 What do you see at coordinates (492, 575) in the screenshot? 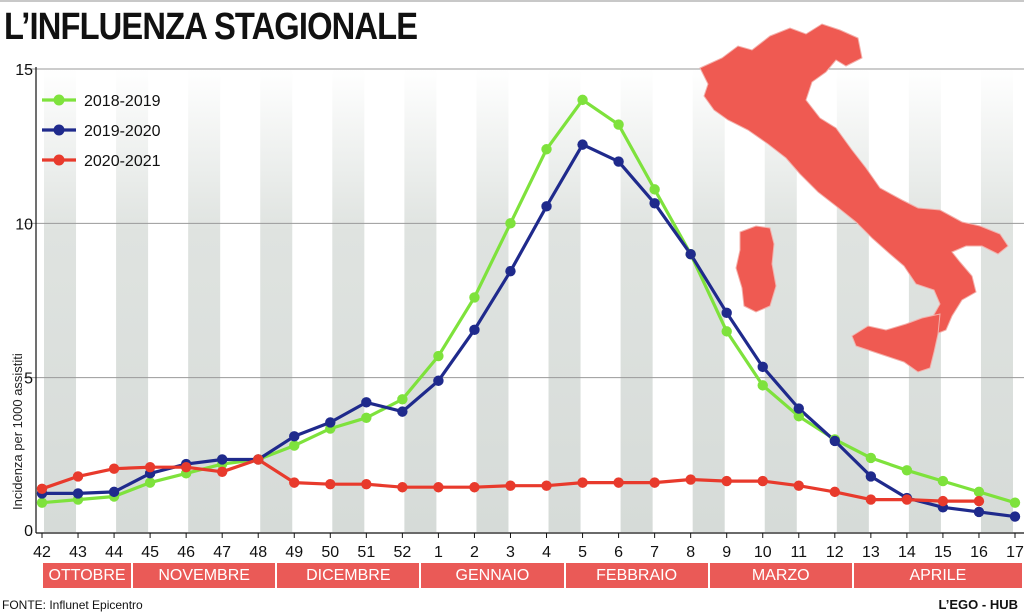
I see `month-label: GENNAIO` at bounding box center [492, 575].